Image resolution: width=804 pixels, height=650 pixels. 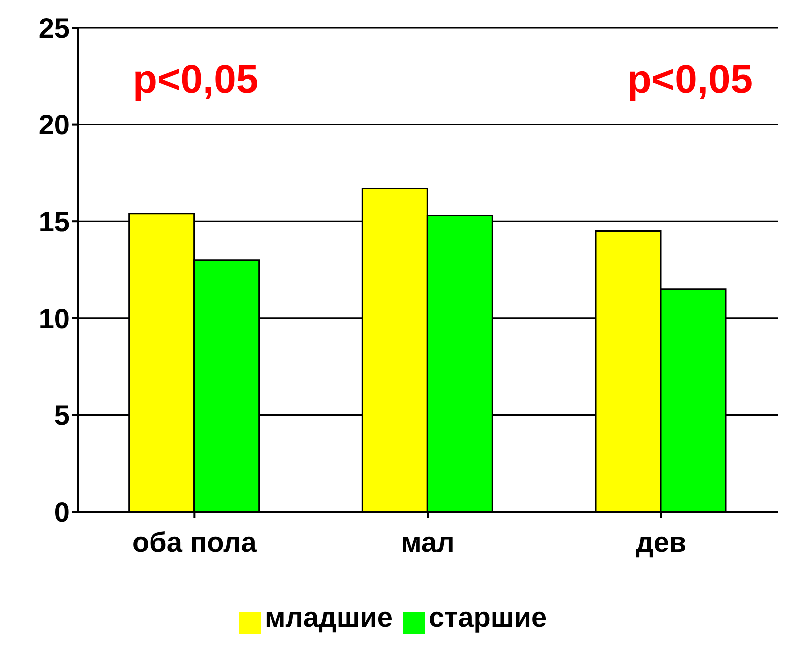 I want to click on y-tick-label: 10, so click(x=54, y=318).